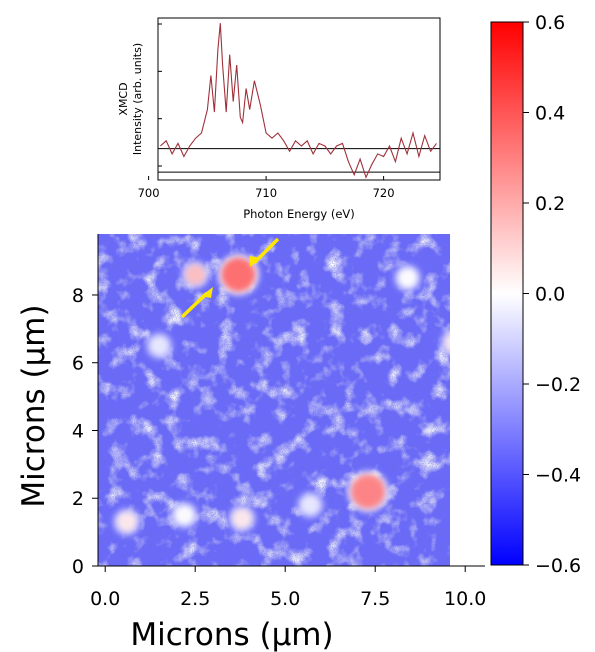 This screenshot has height=652, width=595. Describe the element at coordinates (78, 364) in the screenshot. I see `heatmap-y-tick-label: 6` at that location.